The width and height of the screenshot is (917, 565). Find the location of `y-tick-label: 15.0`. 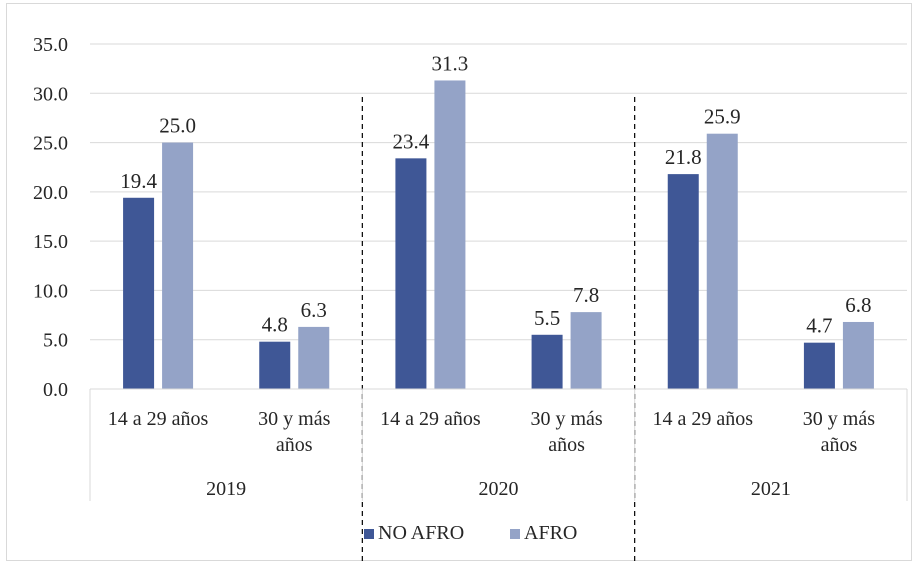

y-tick-label: 15.0 is located at coordinates (50, 242).